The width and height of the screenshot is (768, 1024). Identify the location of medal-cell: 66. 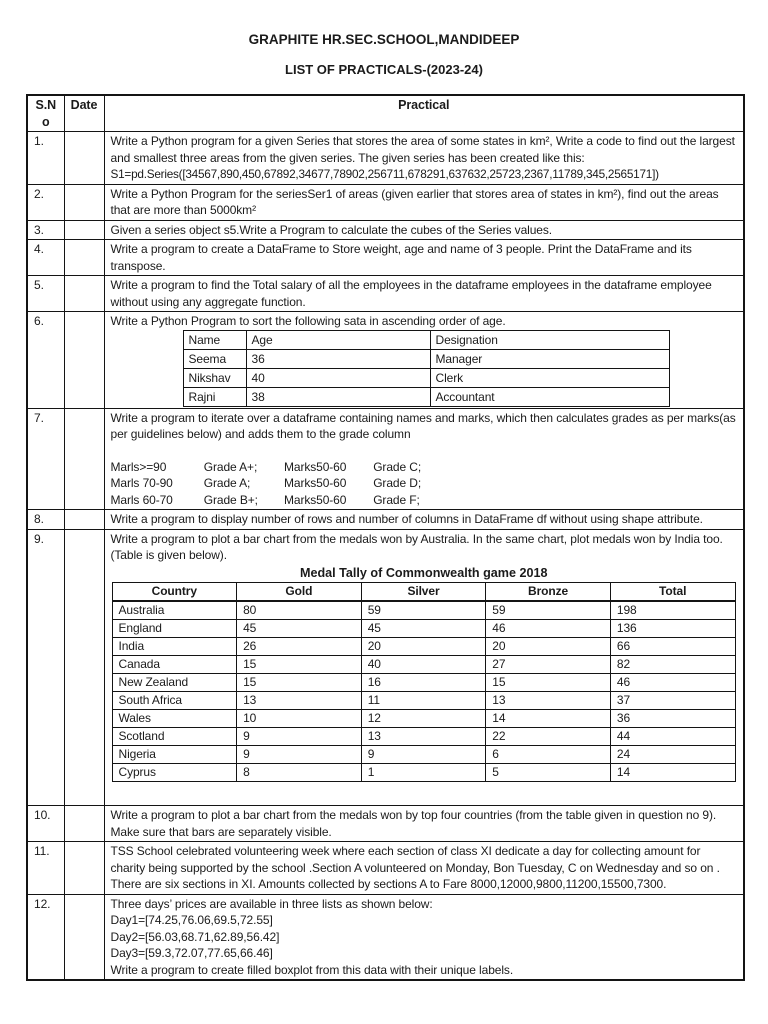
(672, 646).